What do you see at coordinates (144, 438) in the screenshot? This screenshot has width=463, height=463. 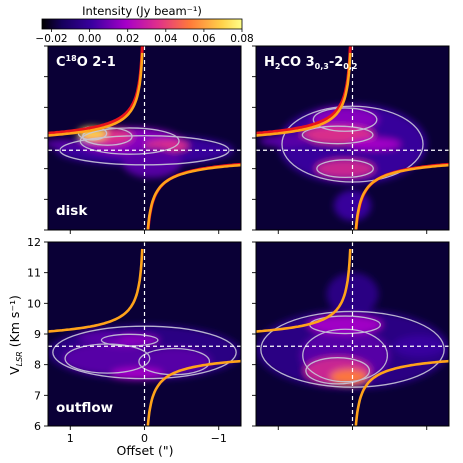 I see `x-tick-label: 0` at bounding box center [144, 438].